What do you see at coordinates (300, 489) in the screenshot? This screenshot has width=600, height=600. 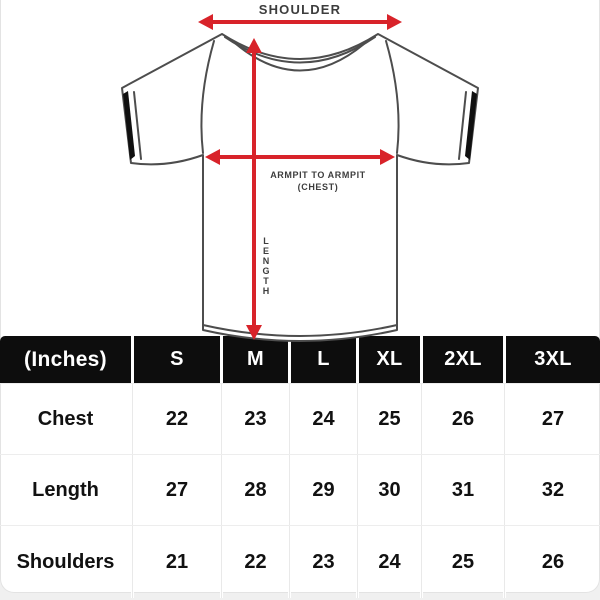 I see `table-row: Length 27 28 29 30 31 32` at bounding box center [300, 489].